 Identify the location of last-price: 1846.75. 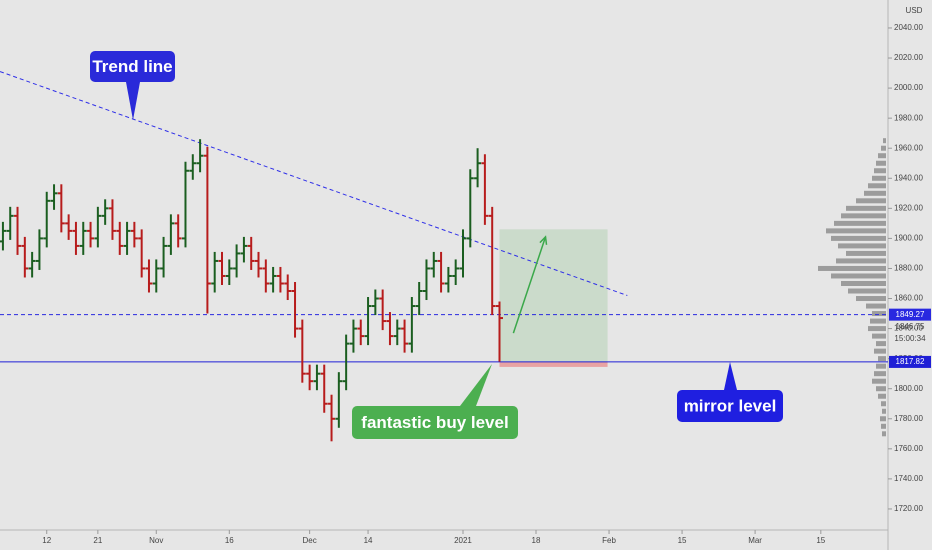
(910, 326).